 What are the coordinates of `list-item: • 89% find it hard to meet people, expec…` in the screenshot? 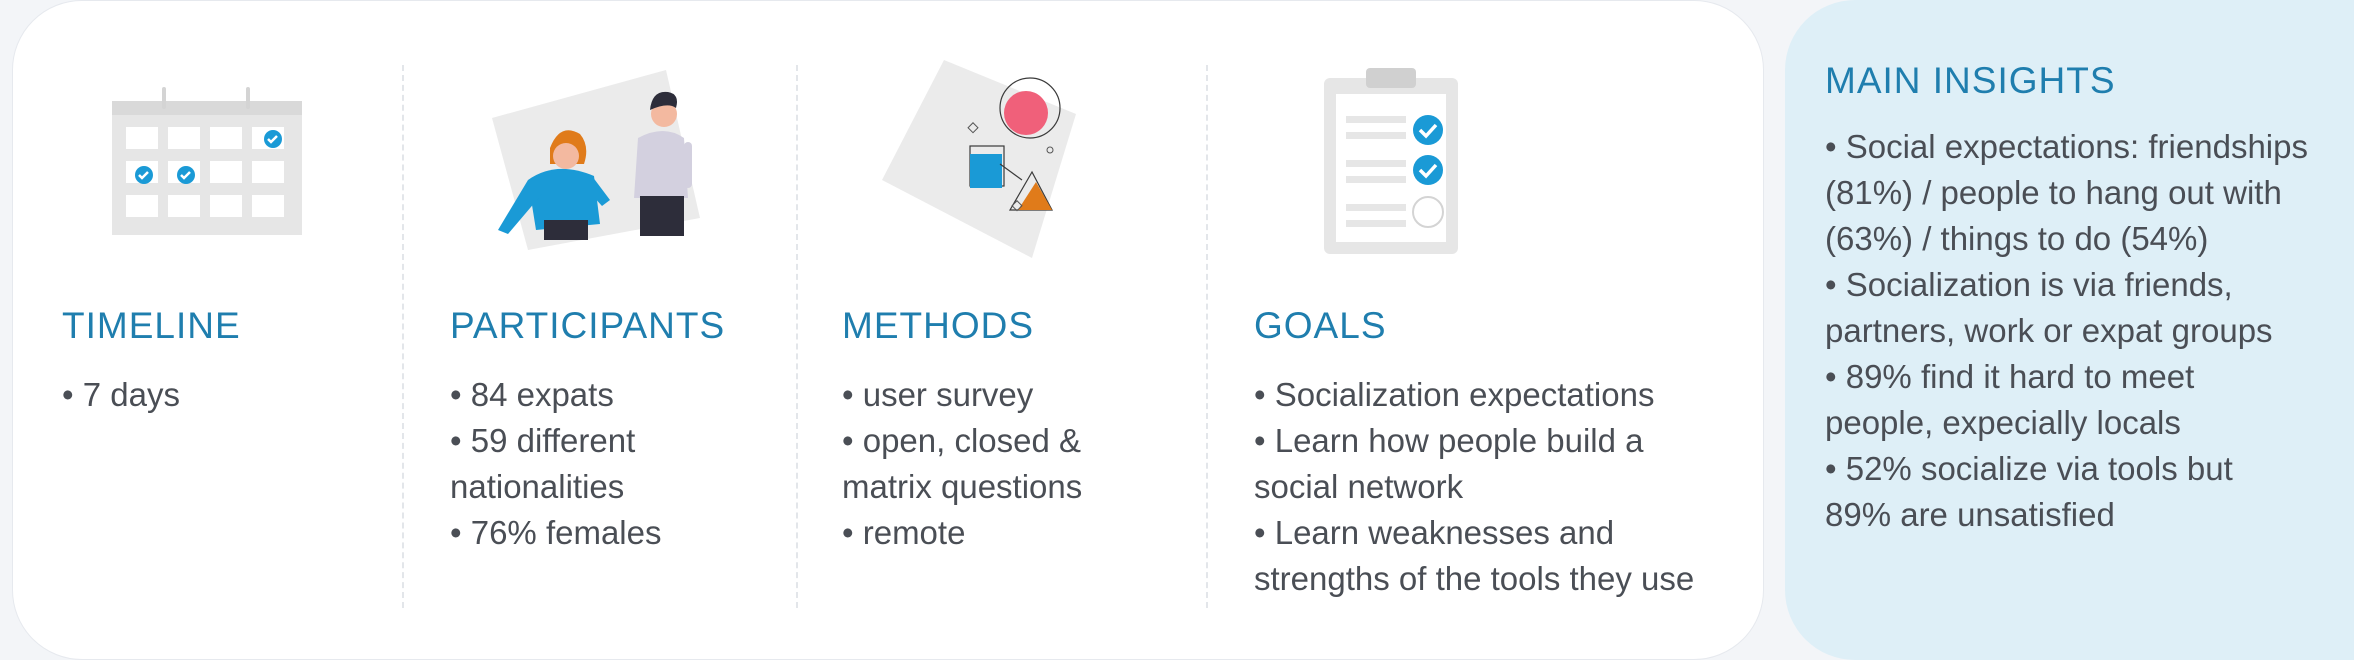 It's located at (2010, 399).